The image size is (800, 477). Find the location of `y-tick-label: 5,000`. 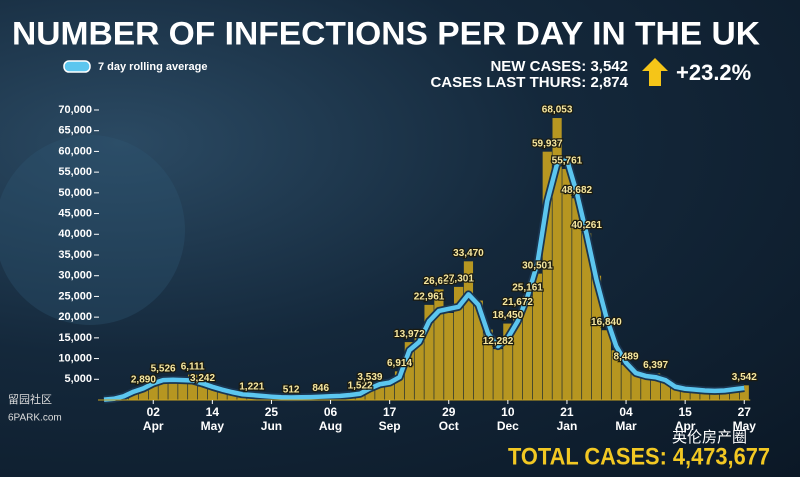

y-tick-label: 5,000 is located at coordinates (78, 379).